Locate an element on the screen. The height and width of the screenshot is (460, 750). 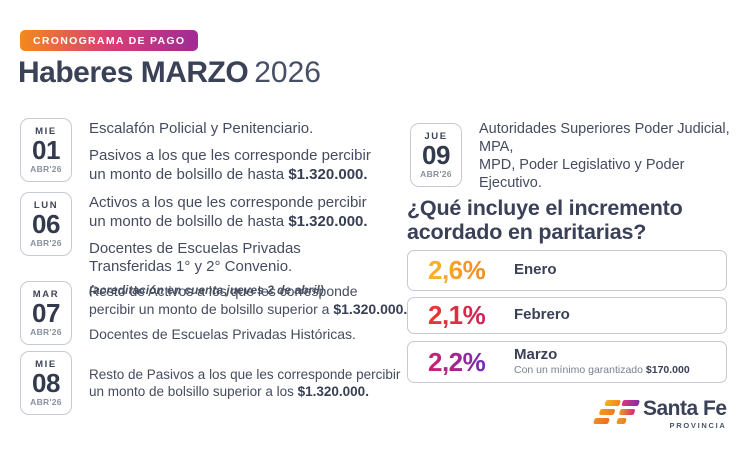
date-box: LUN 06 ABR'26 is located at coordinates (46, 224).